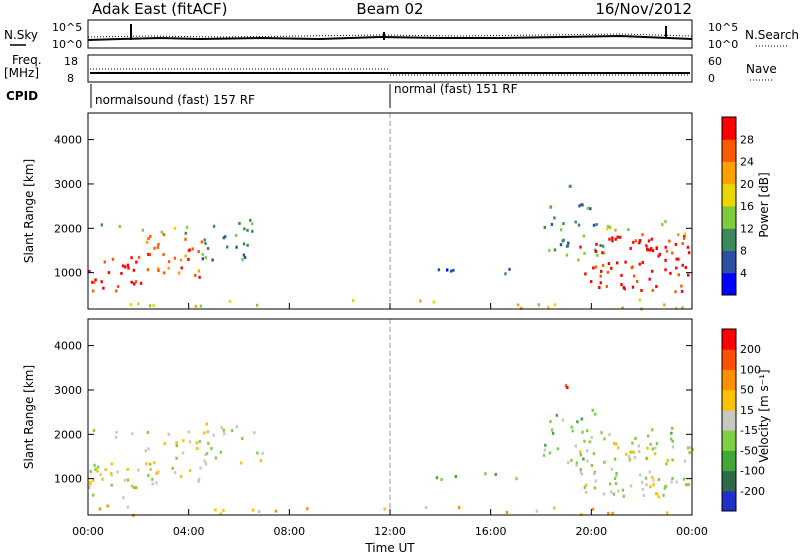 This screenshot has height=558, width=800. Describe the element at coordinates (643, 9) in the screenshot. I see `date-title: 16/Nov/2012` at that location.